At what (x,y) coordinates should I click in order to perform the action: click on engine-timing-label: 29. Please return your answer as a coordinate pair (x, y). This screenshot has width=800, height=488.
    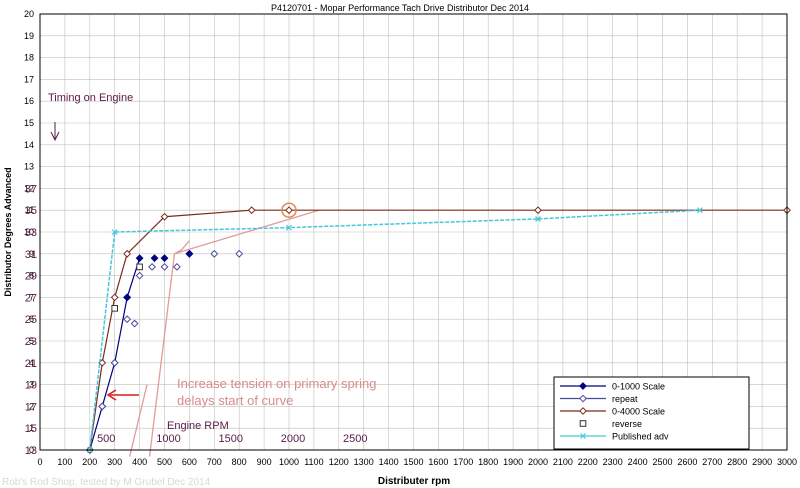
    Looking at the image, I should click on (31, 277).